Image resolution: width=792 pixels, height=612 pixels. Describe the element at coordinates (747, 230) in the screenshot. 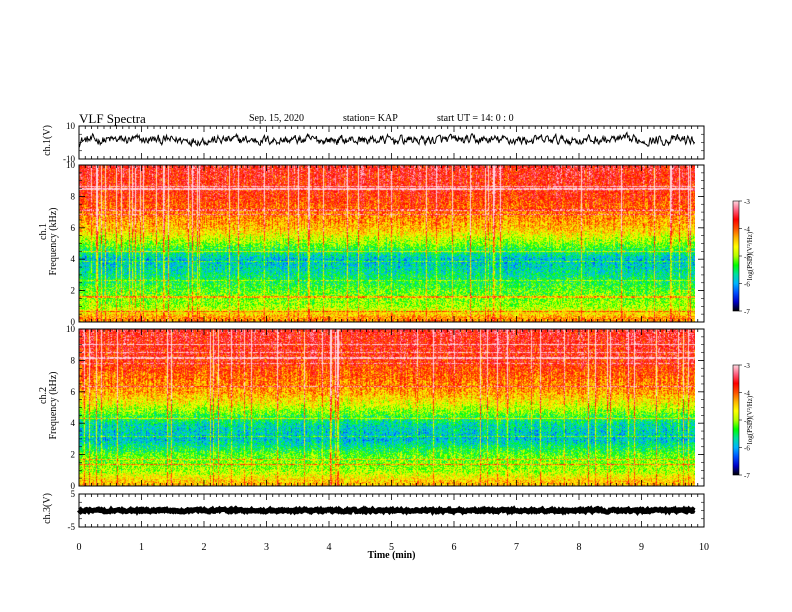

I see `colorbar-tick-label-2-1: -4` at that location.